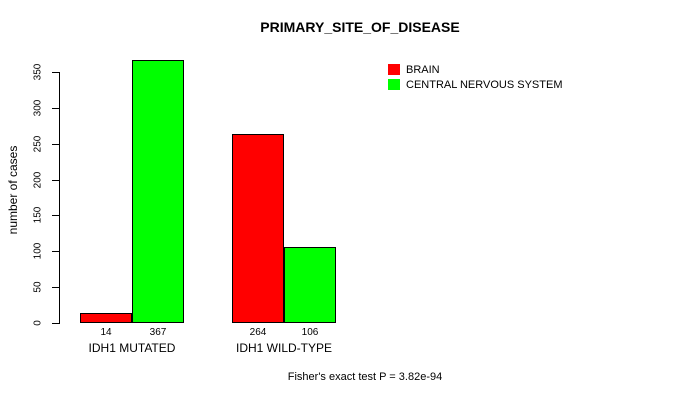 The width and height of the screenshot is (690, 400). I want to click on legend-item-brain: BRAIN, so click(475, 69).